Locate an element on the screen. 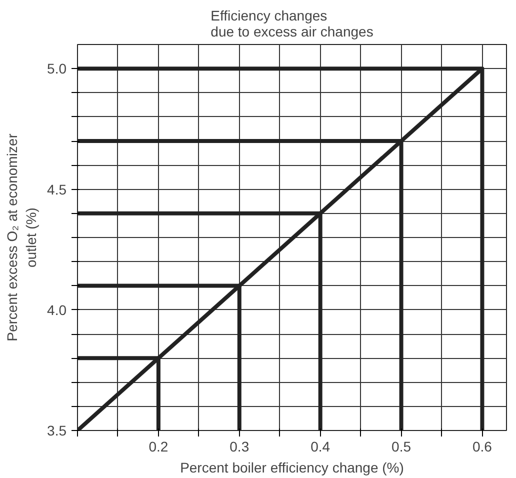  y-axis-title: Percent excess O₂ at economizer outlet (%) is located at coordinates (22, 237).